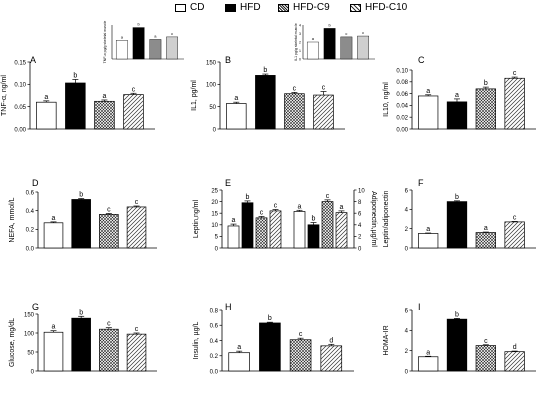  I want to click on panel-a-significance-letter: b, so click(75, 75).